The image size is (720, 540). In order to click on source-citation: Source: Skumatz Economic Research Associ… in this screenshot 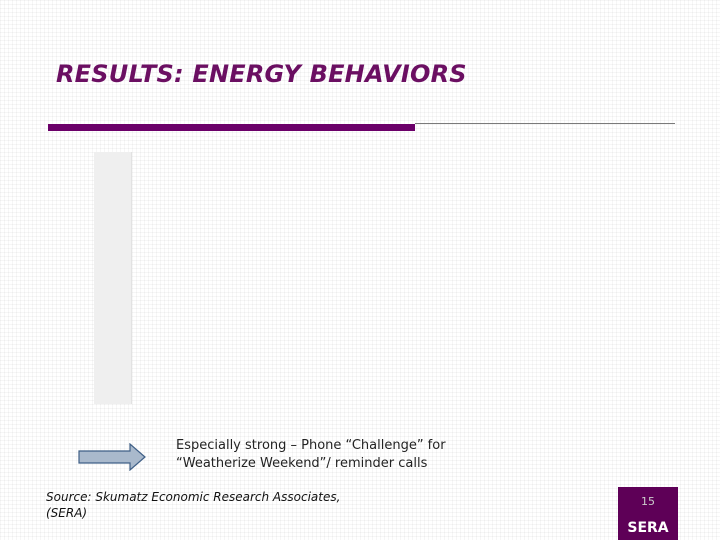, I will do `click(193, 505)`.